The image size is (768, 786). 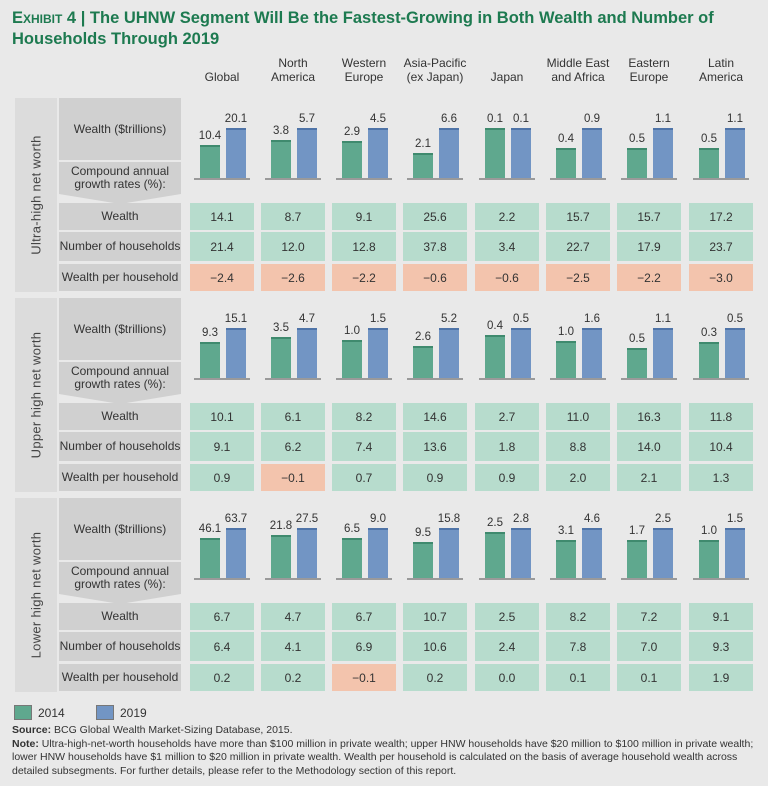 What do you see at coordinates (423, 337) in the screenshot?
I see `bar-value-label: 2.6` at bounding box center [423, 337].